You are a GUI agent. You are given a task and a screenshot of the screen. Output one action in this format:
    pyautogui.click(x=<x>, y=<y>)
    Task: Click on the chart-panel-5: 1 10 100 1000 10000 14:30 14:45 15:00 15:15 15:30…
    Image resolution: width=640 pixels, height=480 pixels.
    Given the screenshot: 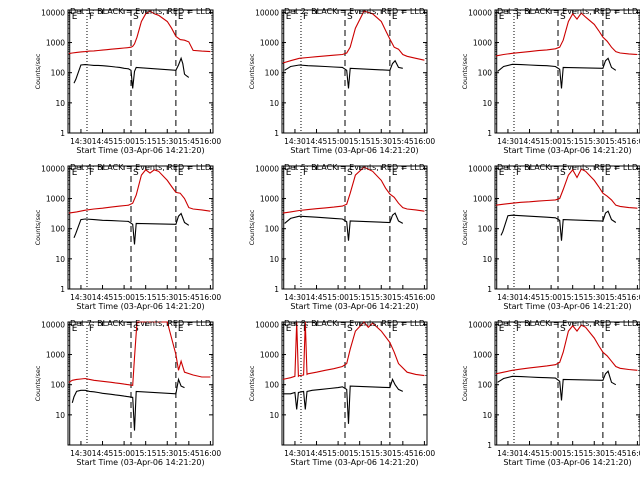 What is the action you would take?
    pyautogui.click(x=341, y=237)
    